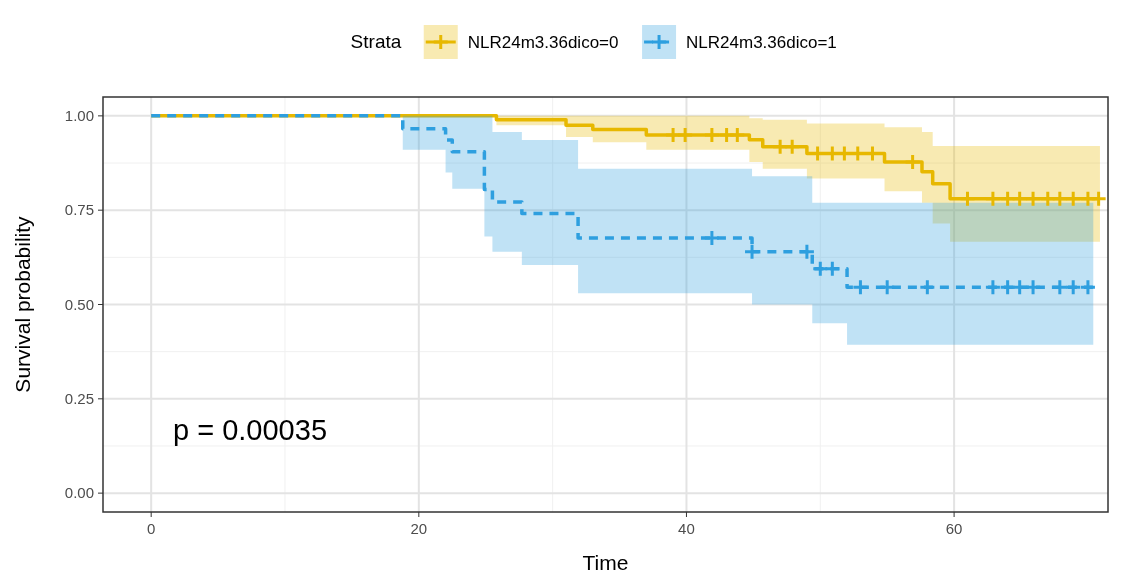 This screenshot has width=1125, height=584. What do you see at coordinates (151, 528) in the screenshot?
I see `x-tick-label: 0` at bounding box center [151, 528].